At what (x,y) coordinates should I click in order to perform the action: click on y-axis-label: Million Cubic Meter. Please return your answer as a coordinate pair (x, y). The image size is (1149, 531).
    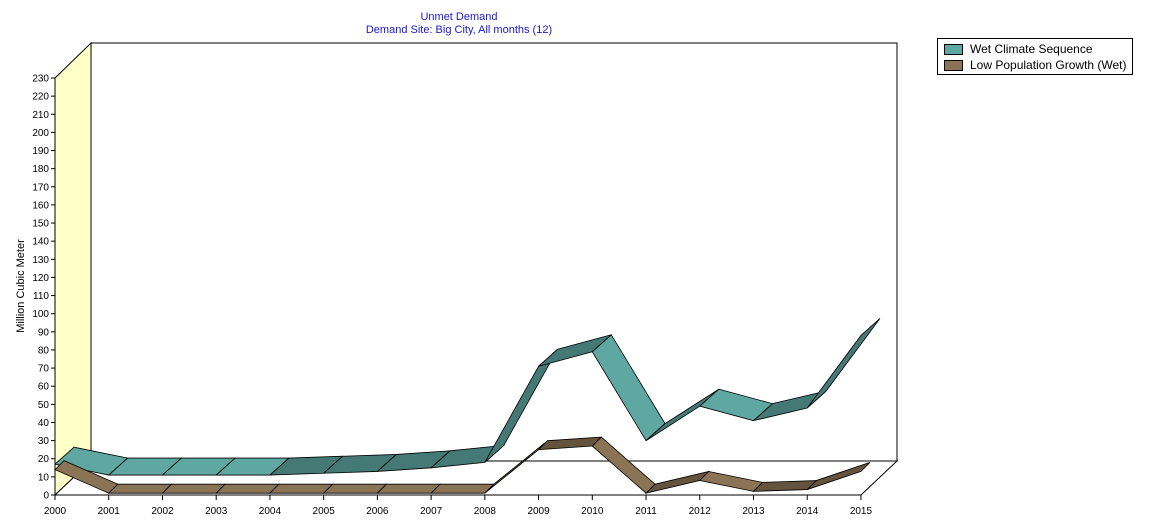
    Looking at the image, I should click on (21, 286).